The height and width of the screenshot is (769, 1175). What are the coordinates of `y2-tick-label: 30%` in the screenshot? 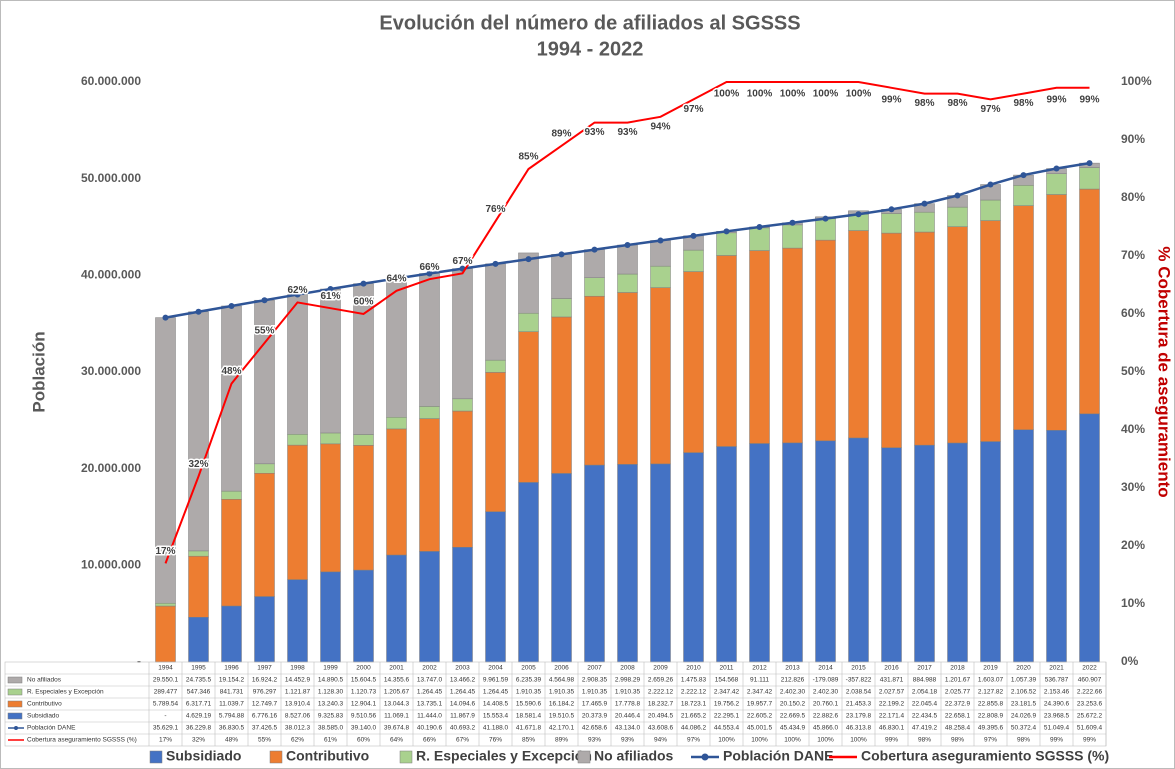 It's located at (1133, 487).